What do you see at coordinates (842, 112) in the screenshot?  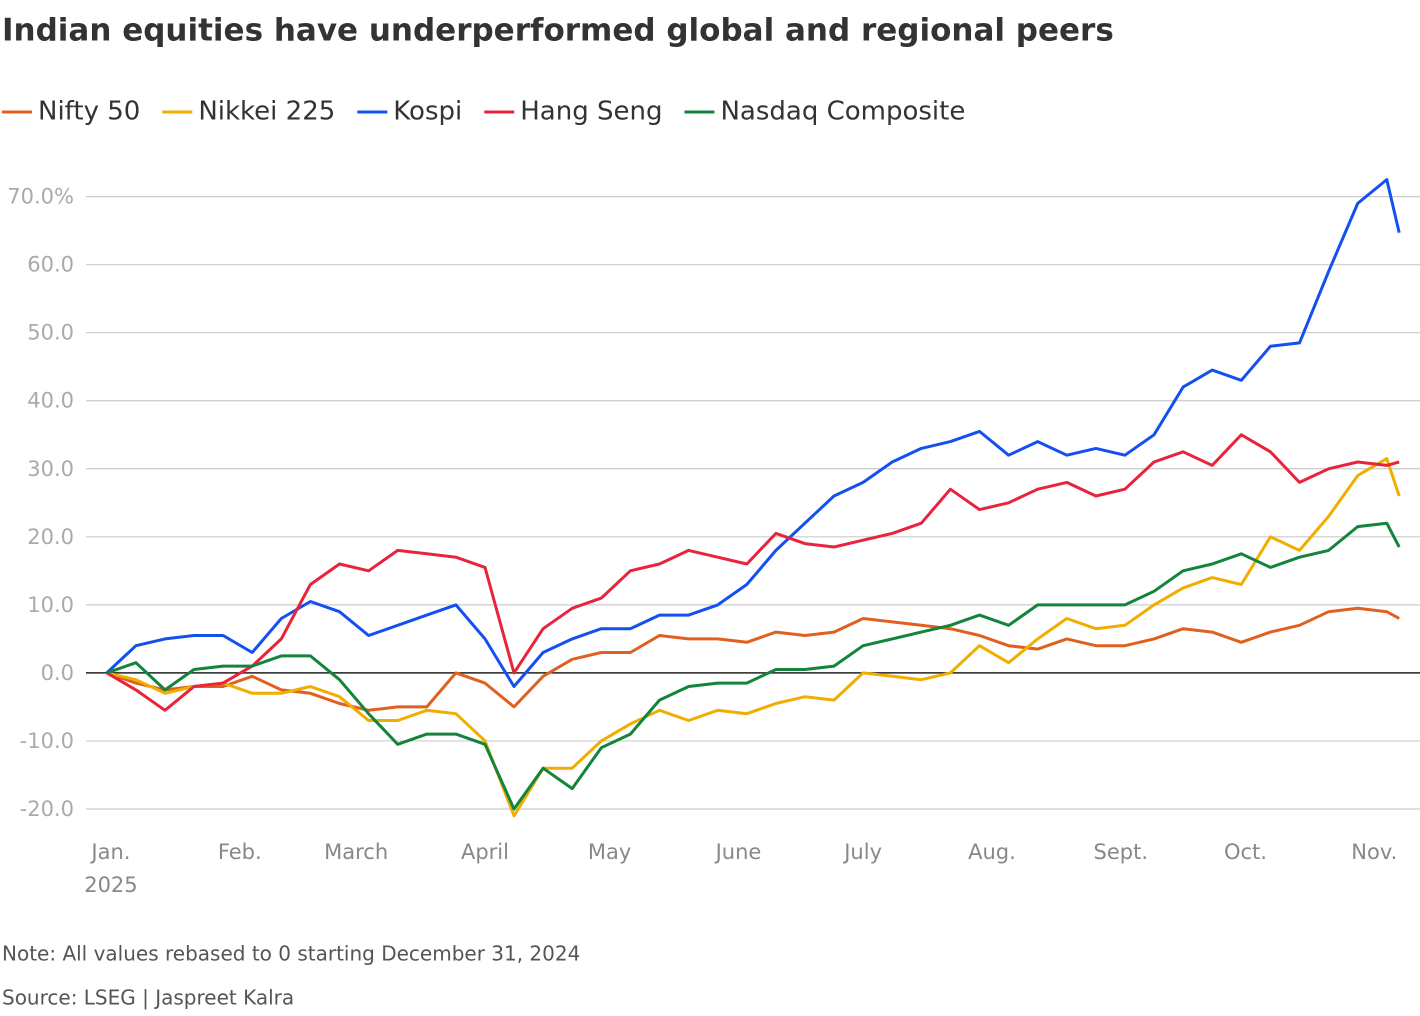 I see `legend-label: Nasdaq Composite` at bounding box center [842, 112].